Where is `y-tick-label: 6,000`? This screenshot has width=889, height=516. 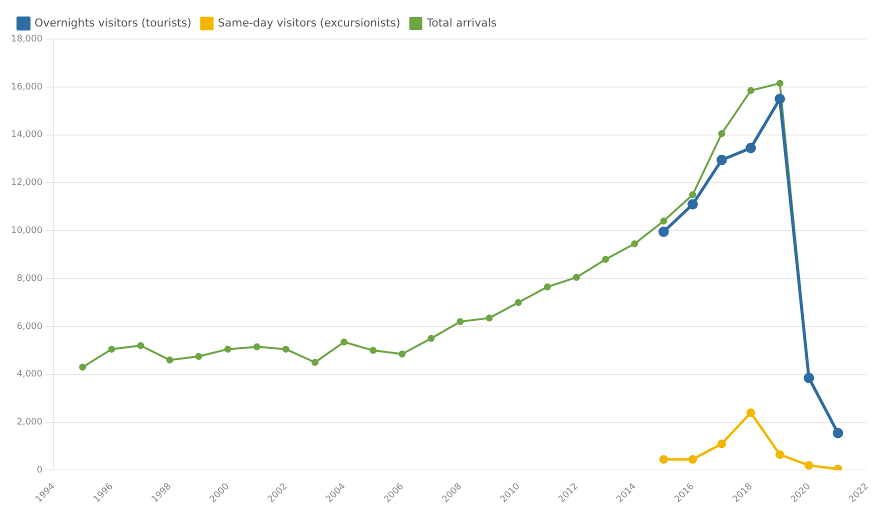 y-tick-label: 6,000 is located at coordinates (29, 327).